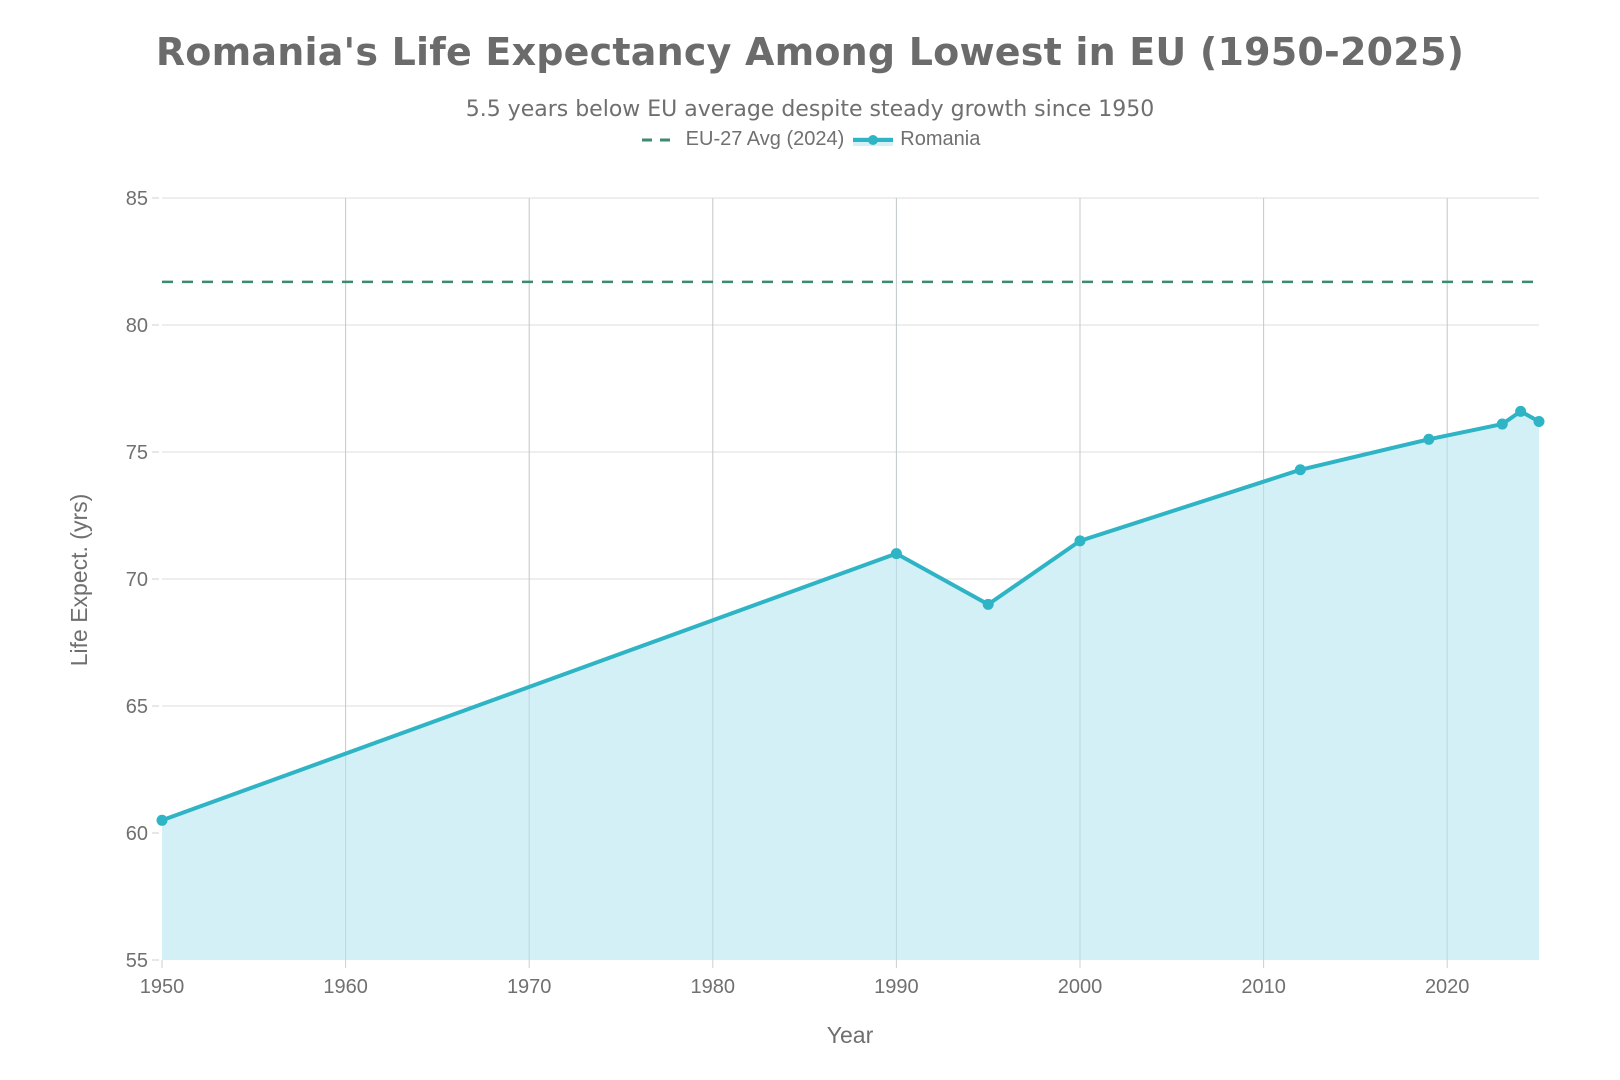 The image size is (1620, 1080). I want to click on legend-label-romania: Romania, so click(940, 139).